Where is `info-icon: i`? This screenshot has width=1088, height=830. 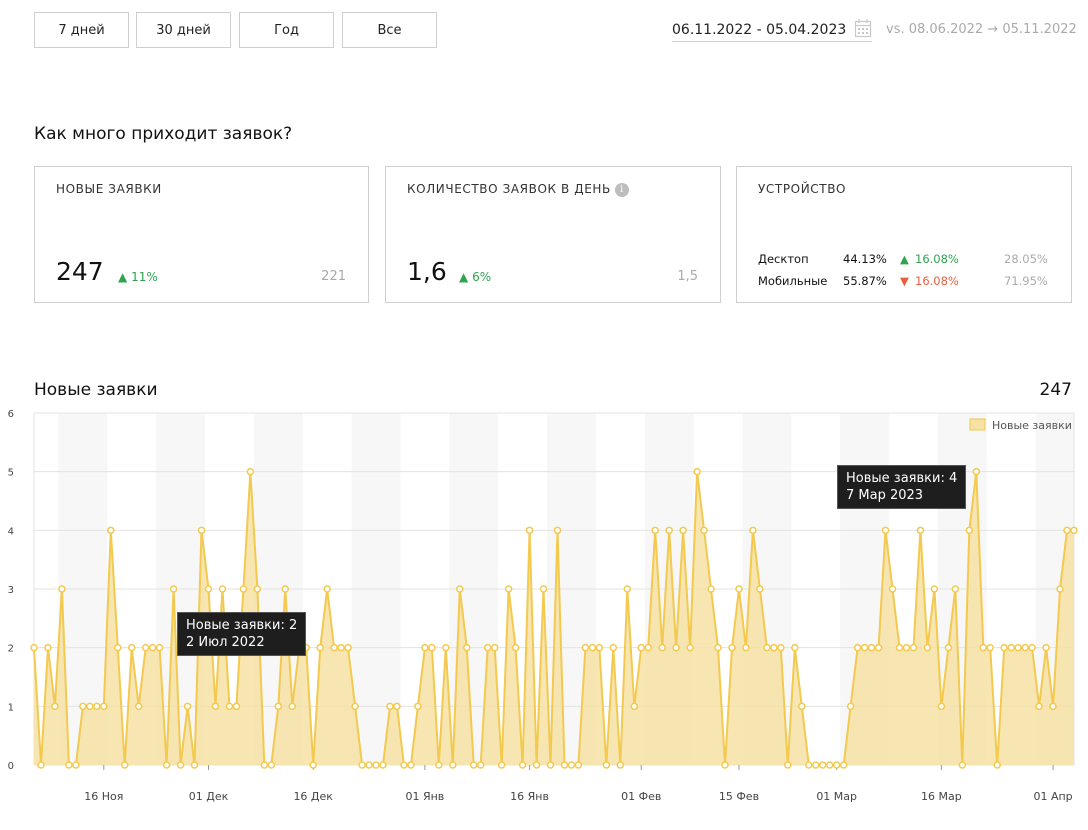
info-icon: i is located at coordinates (621, 190).